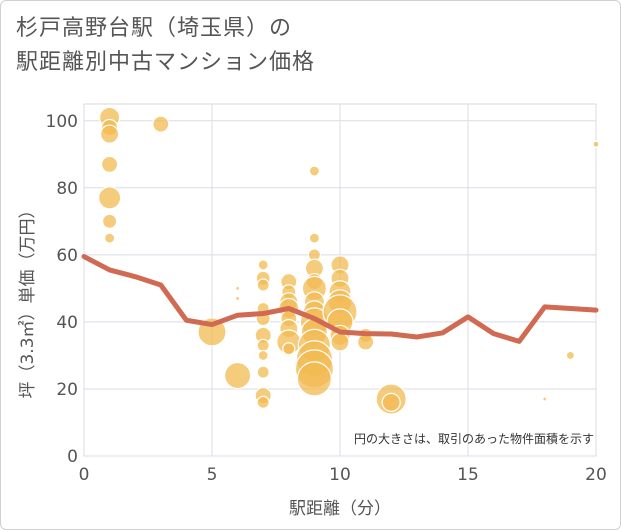 The height and width of the screenshot is (530, 621). I want to click on y-tick-label: 20, so click(67, 390).